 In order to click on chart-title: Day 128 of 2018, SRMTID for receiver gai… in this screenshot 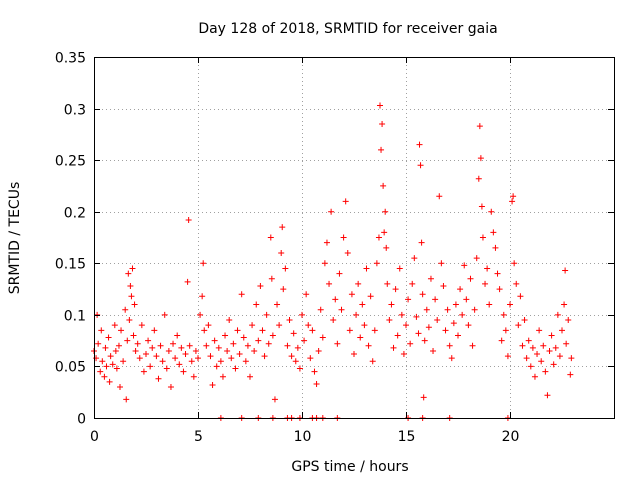, I will do `click(347, 29)`.